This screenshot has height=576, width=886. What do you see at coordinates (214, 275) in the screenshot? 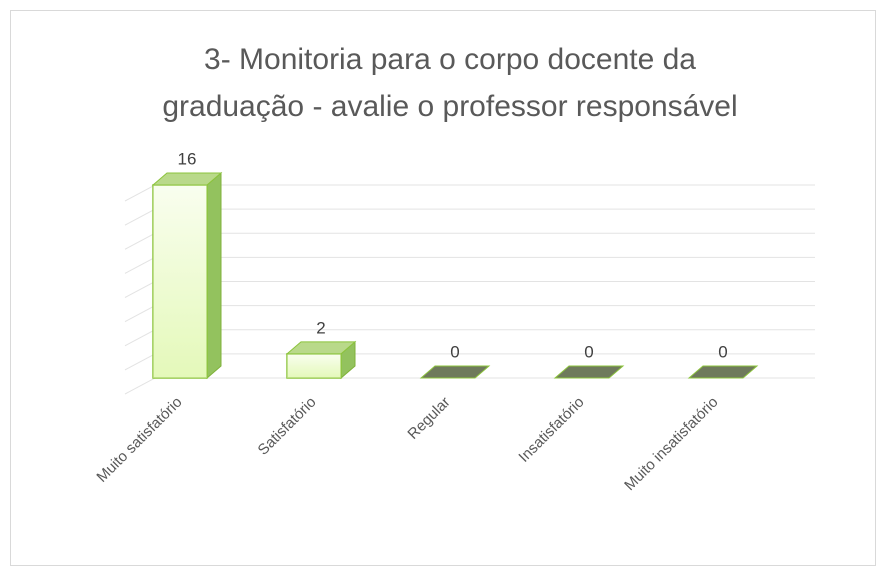
I see `bar-side` at bounding box center [214, 275].